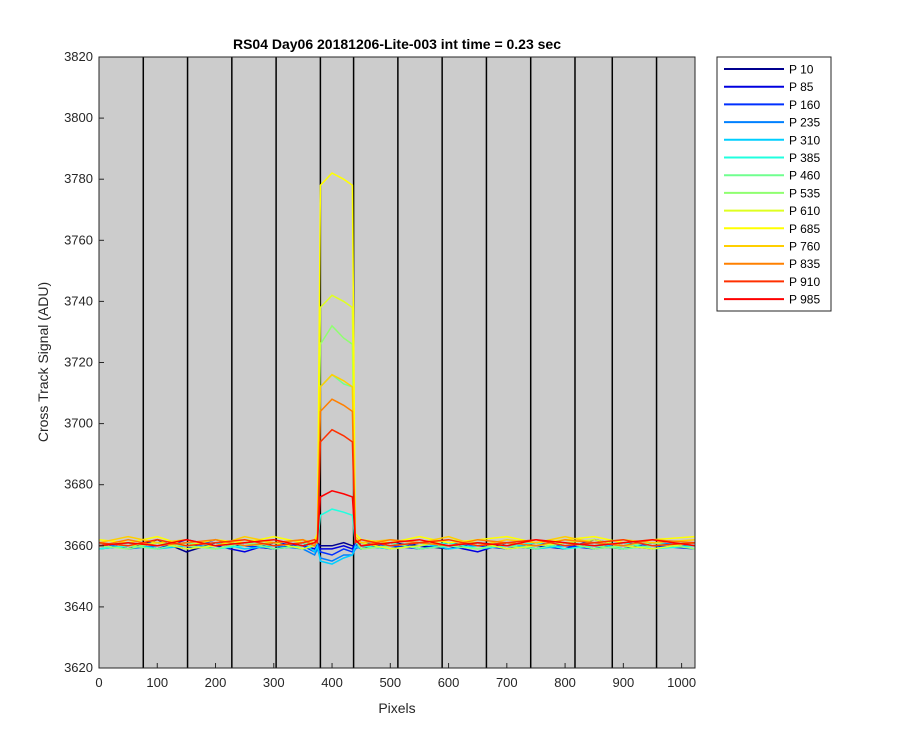  Describe the element at coordinates (78, 545) in the screenshot. I see `y-tick-label: 3660` at that location.